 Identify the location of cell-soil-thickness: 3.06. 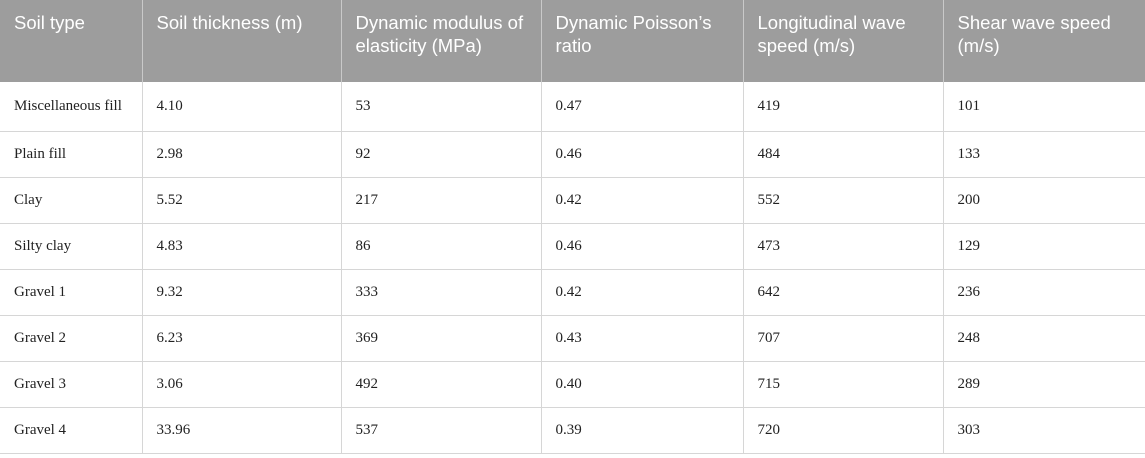
(242, 384).